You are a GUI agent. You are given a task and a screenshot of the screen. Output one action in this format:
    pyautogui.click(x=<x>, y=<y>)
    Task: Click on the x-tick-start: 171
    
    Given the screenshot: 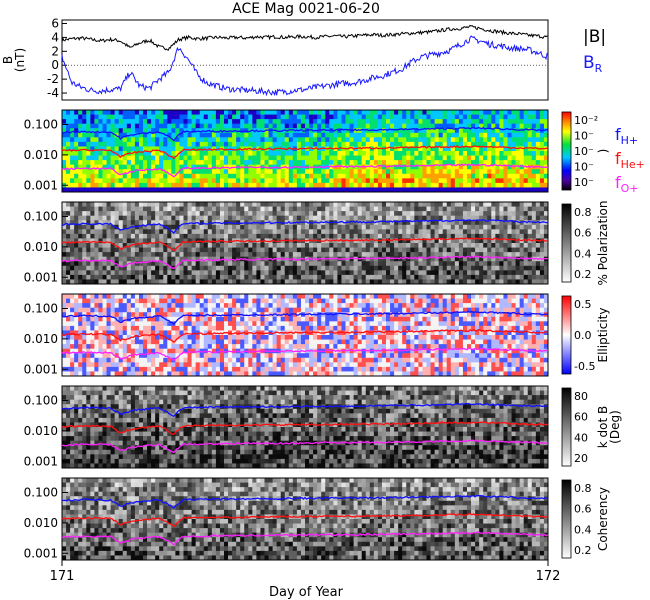 What is the action you would take?
    pyautogui.click(x=62, y=576)
    